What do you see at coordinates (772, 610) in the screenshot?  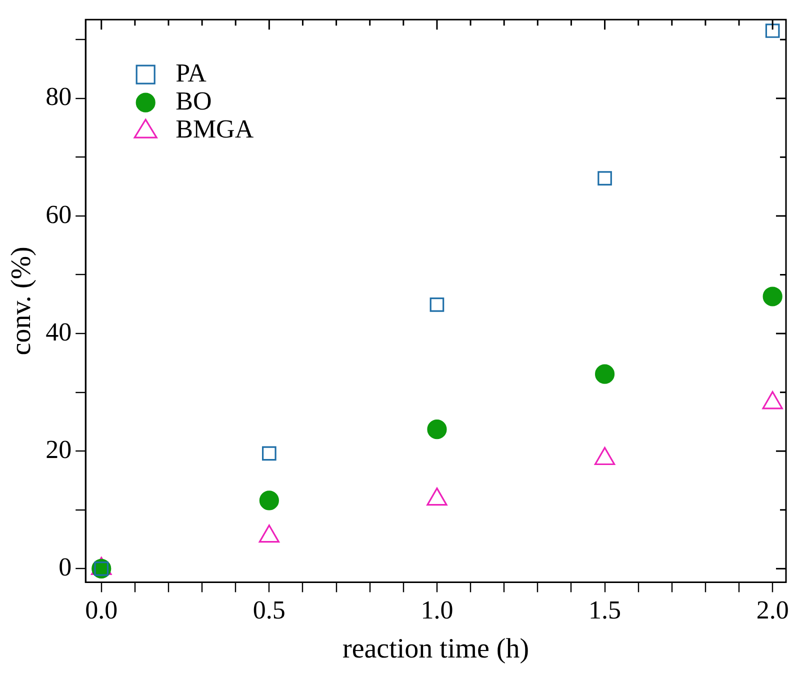 I see `x-tick-label: 2.0` at bounding box center [772, 610].